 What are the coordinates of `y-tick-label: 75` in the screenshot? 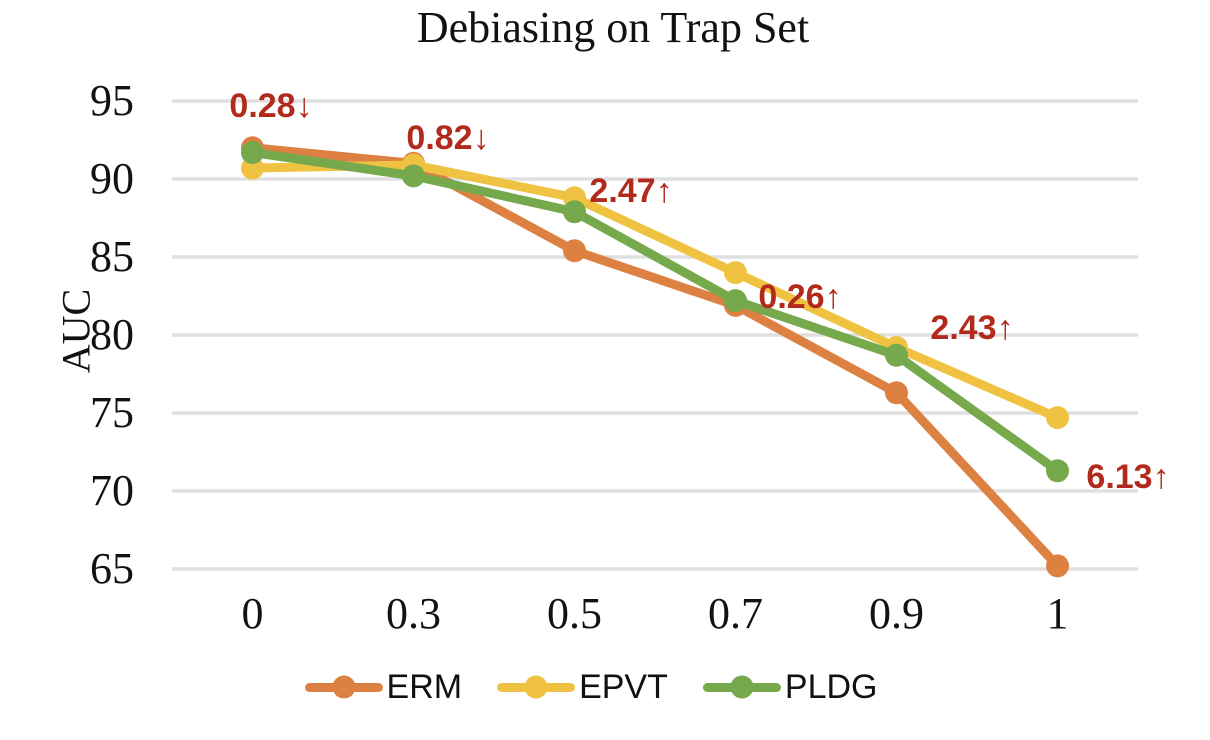 It's located at (112, 412).